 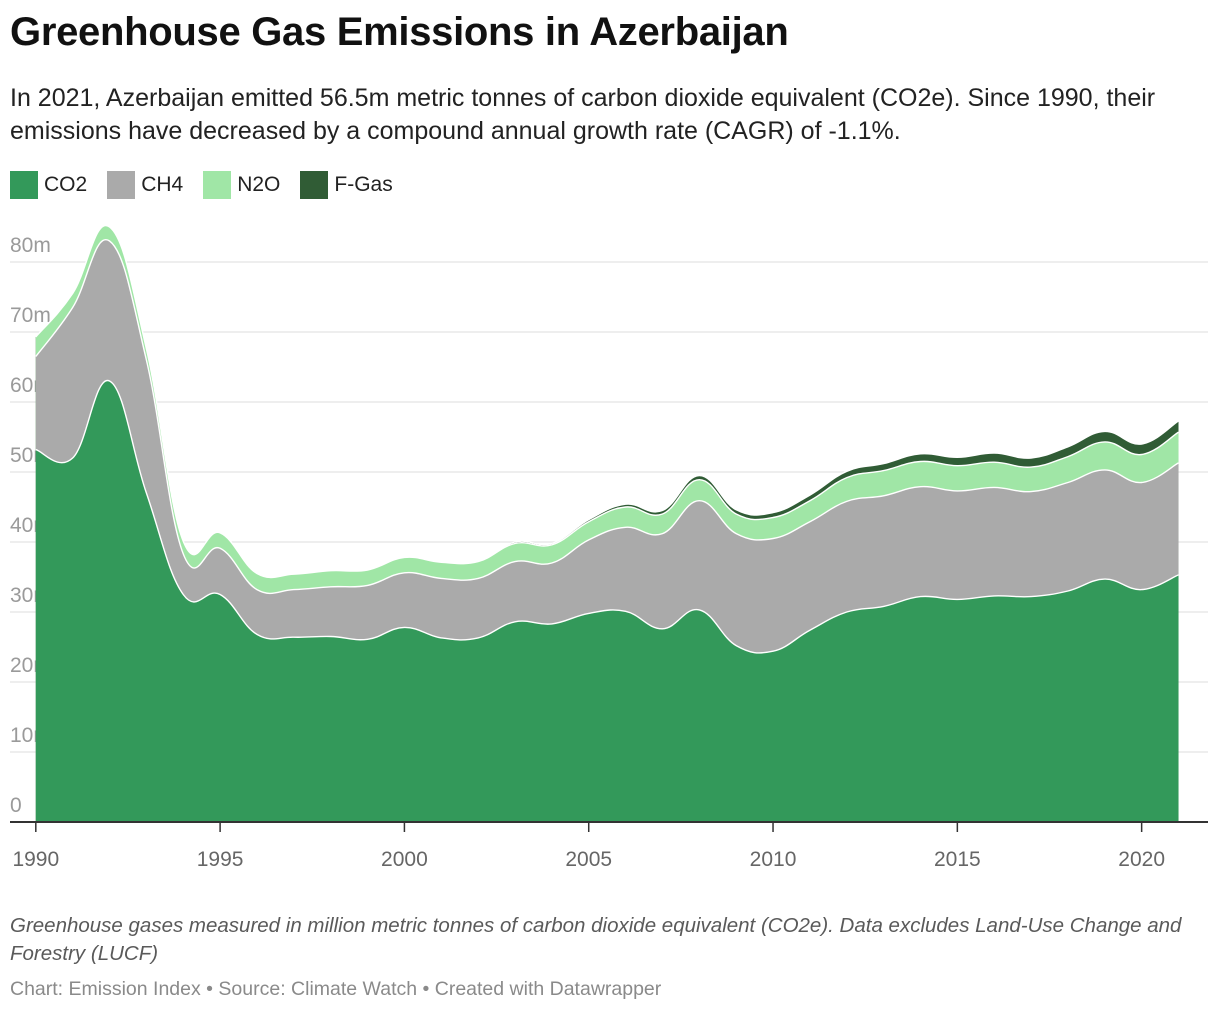 What do you see at coordinates (30, 245) in the screenshot?
I see `y-tick-label: 80m` at bounding box center [30, 245].